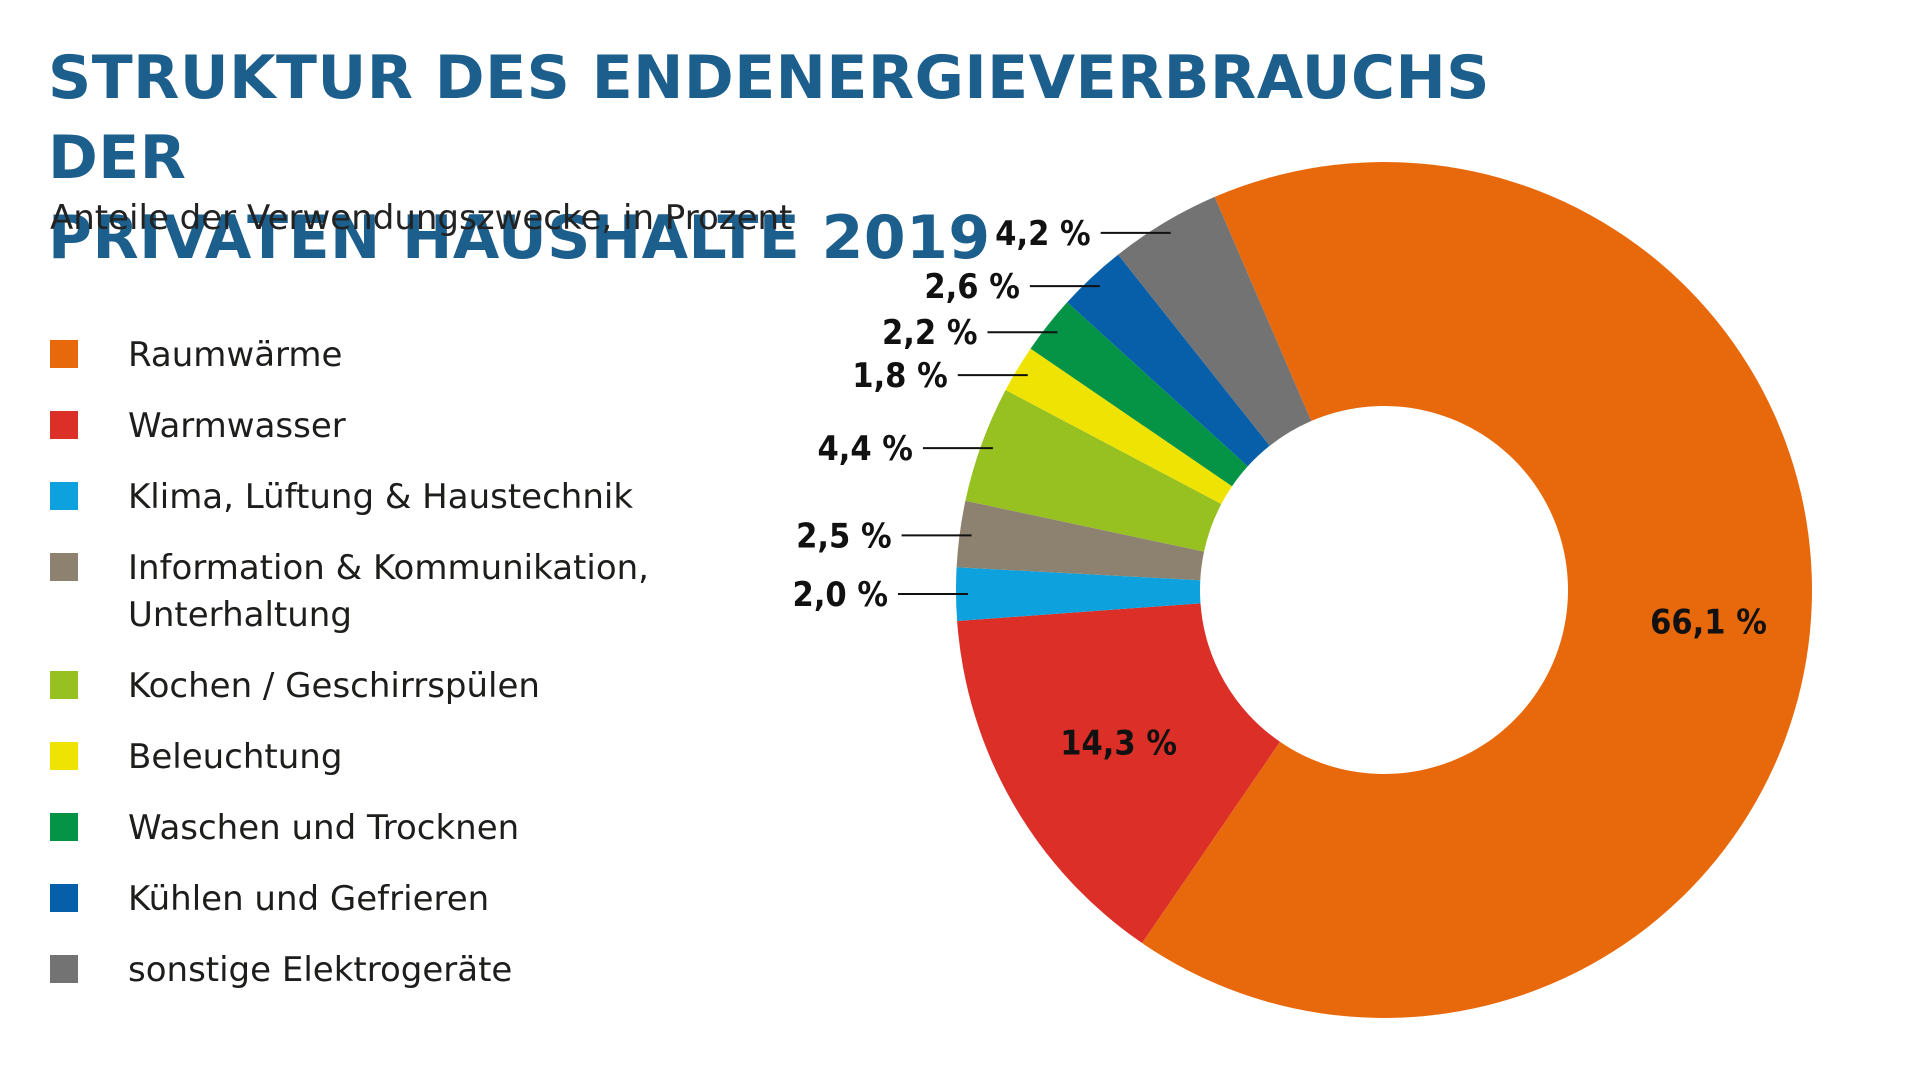  Describe the element at coordinates (399, 757) in the screenshot. I see `legend-item-beleuchtung: Beleuchtung` at that location.